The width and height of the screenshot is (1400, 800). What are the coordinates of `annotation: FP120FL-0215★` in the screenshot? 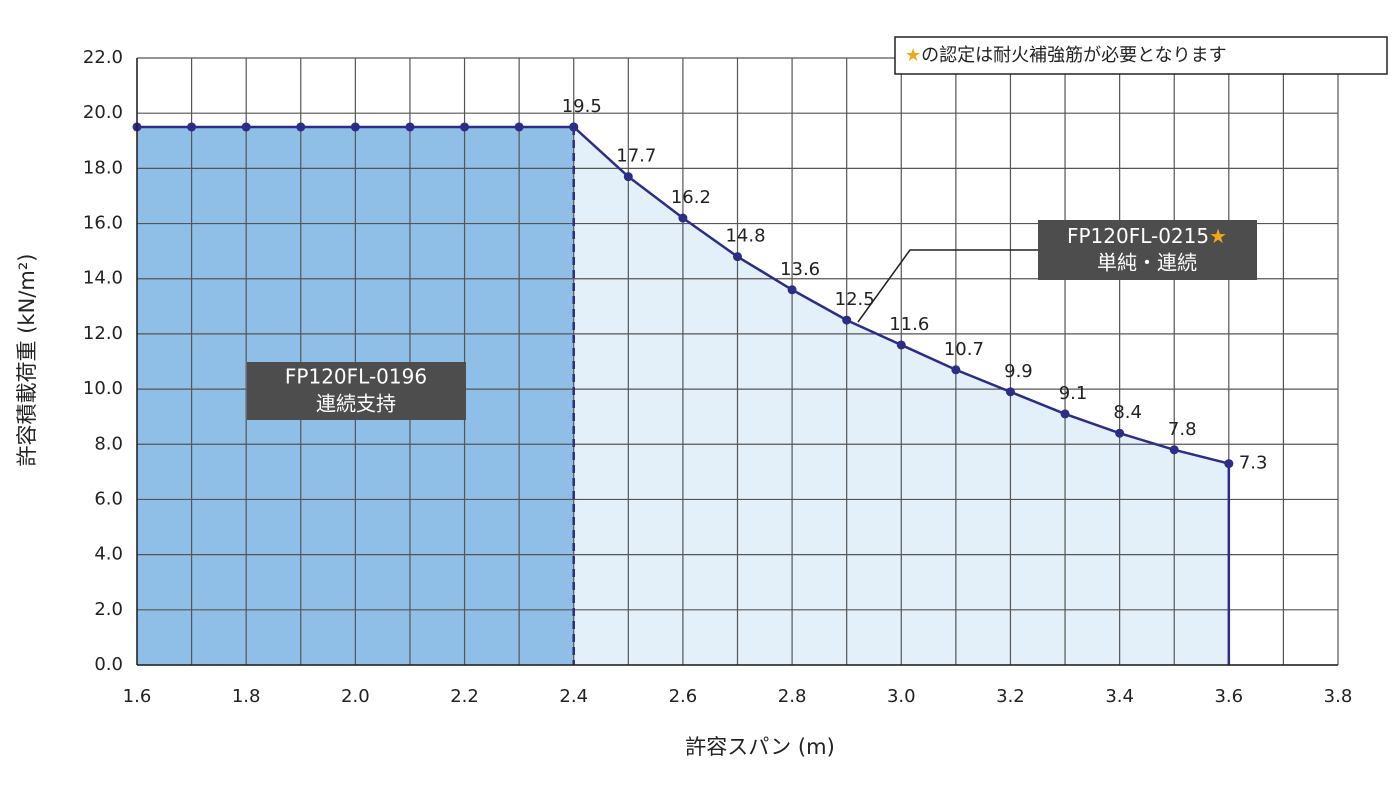 It's located at (1147, 236).